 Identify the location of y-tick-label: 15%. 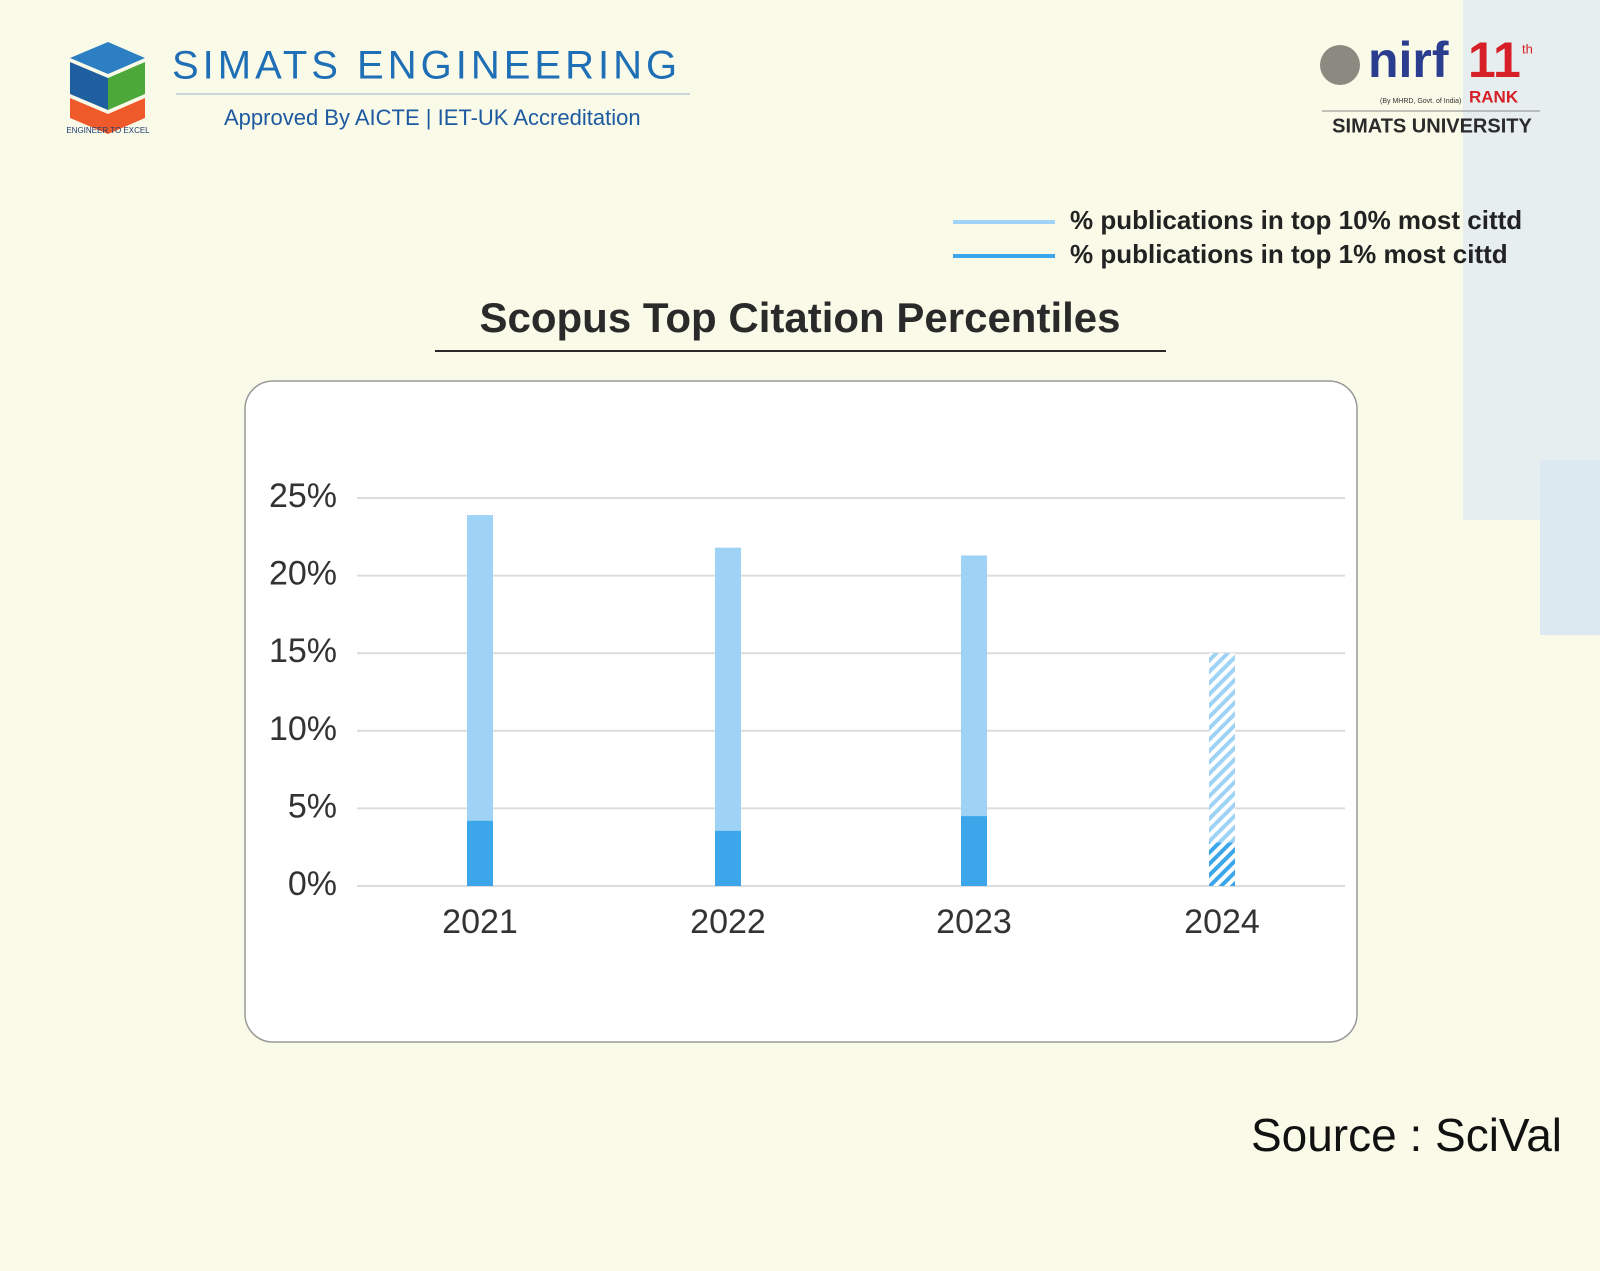
(303, 651).